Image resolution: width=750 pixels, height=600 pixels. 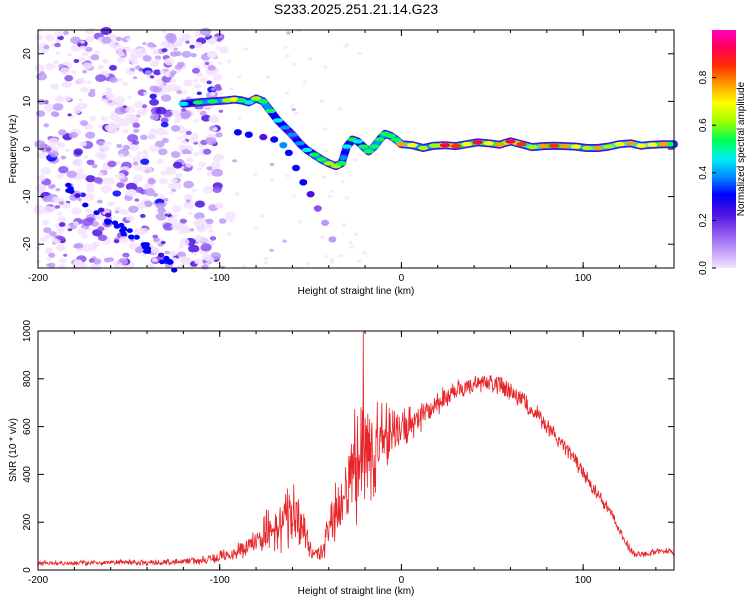 What do you see at coordinates (402, 278) in the screenshot?
I see `x-tick-label: 0` at bounding box center [402, 278].